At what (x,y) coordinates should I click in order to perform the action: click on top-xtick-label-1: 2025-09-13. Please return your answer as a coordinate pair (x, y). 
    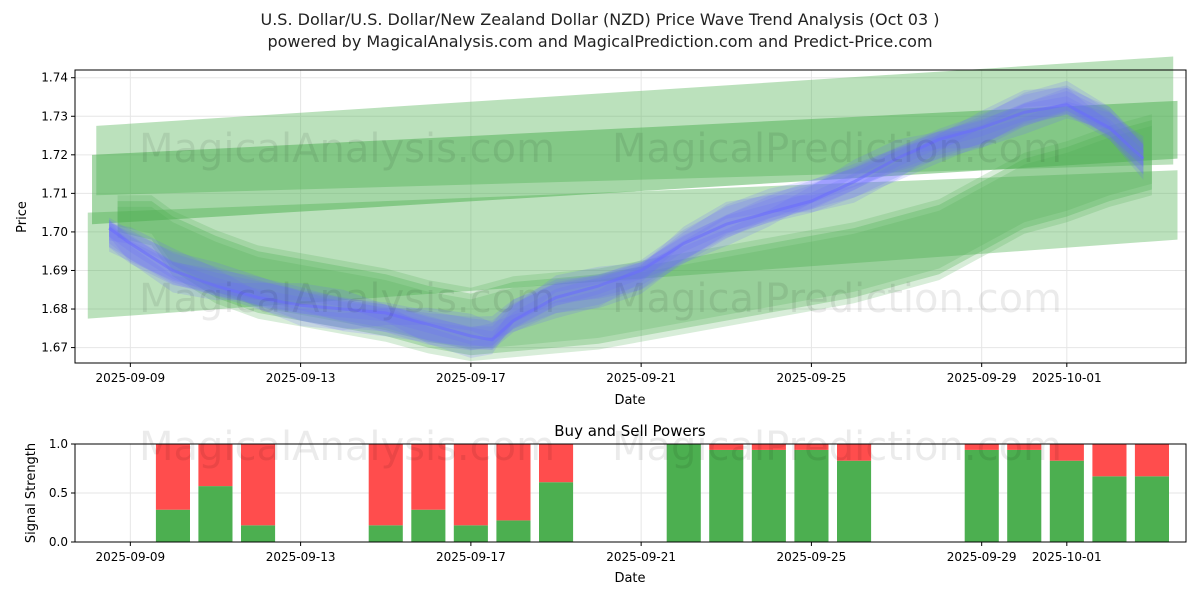
    Looking at the image, I should click on (301, 378).